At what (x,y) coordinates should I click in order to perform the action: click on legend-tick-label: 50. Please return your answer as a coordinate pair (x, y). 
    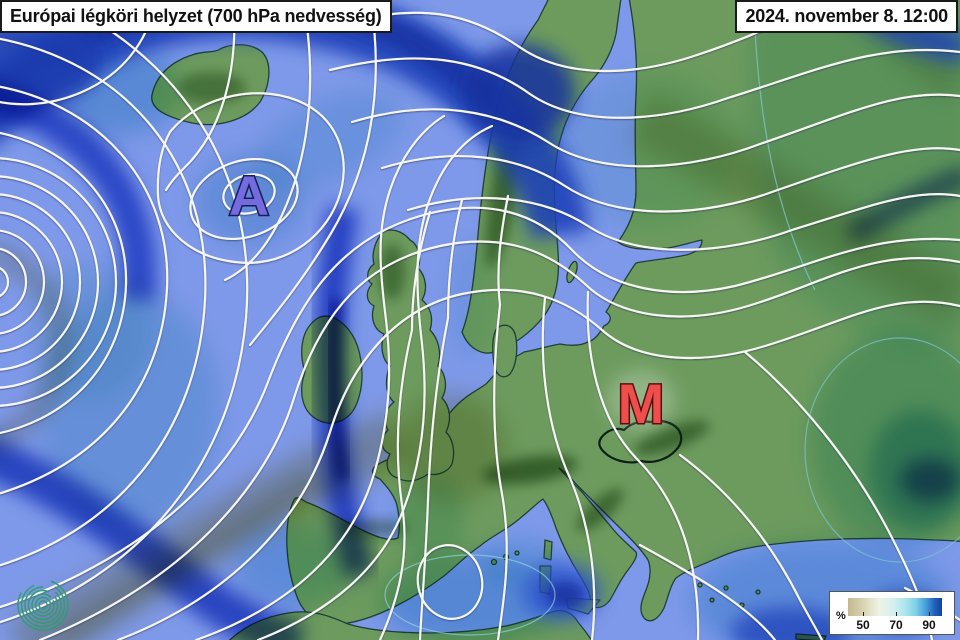
    Looking at the image, I should click on (863, 625).